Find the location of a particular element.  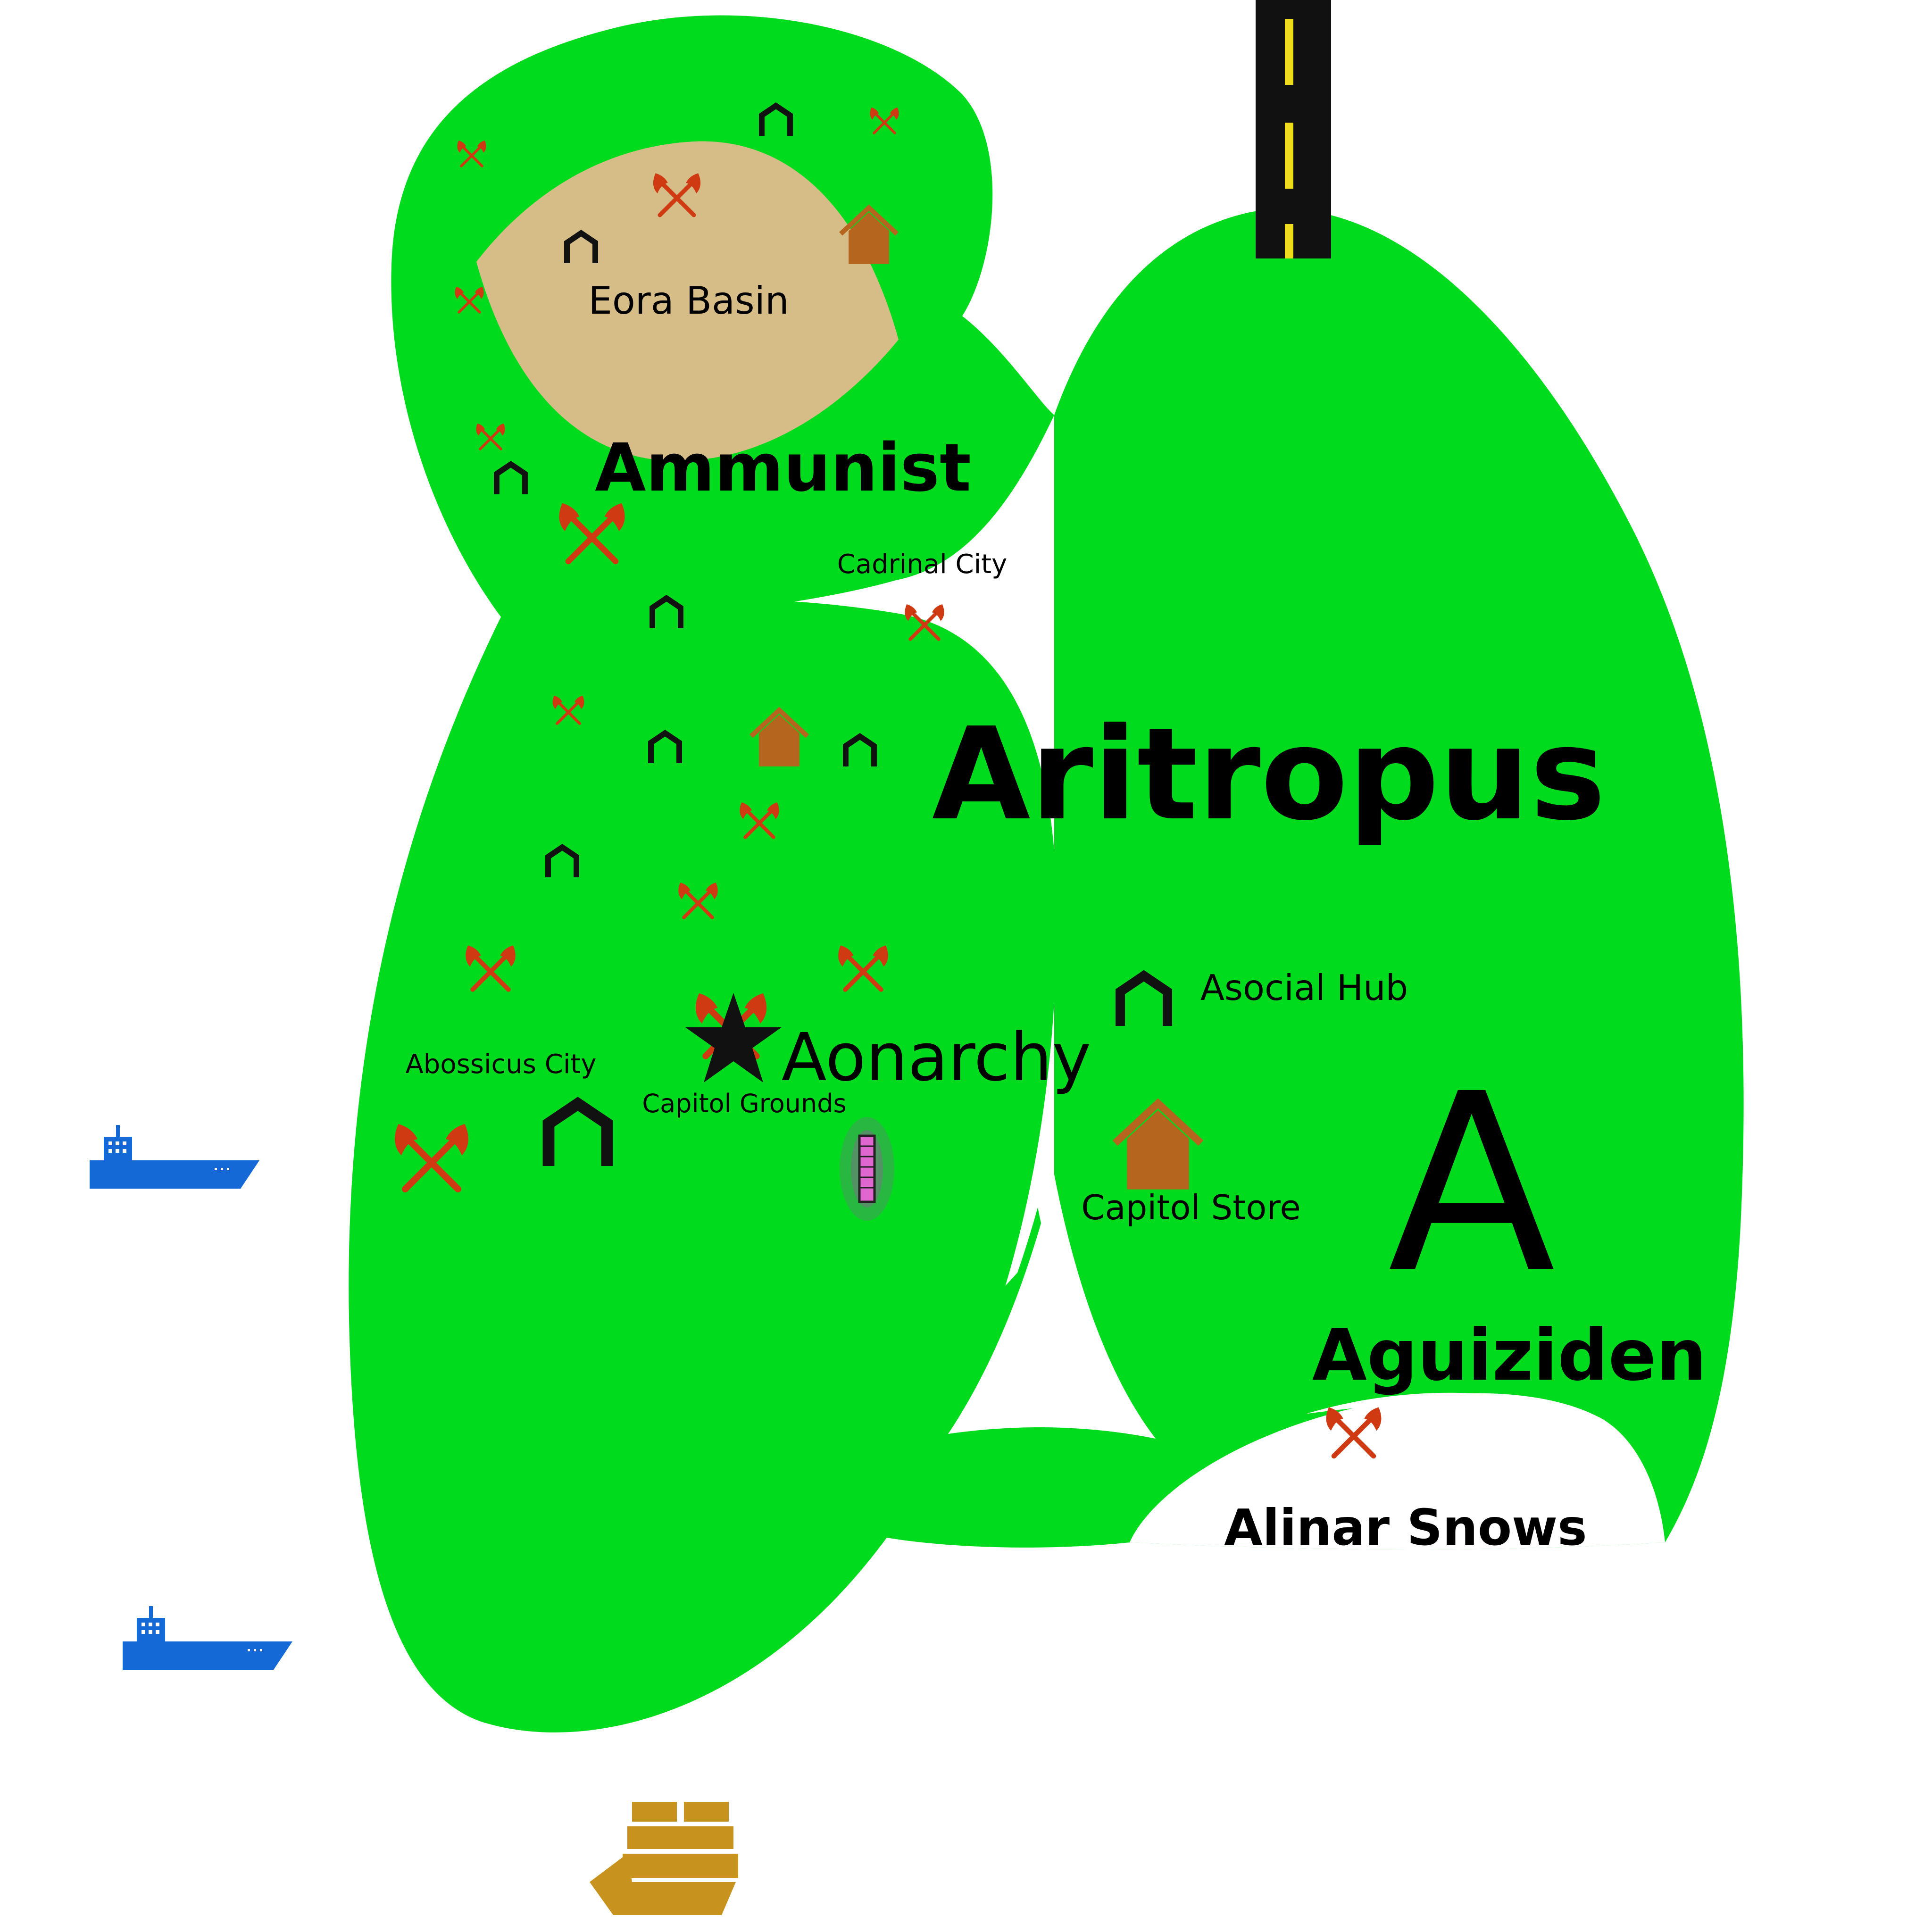

label-ammunist: Ammunist is located at coordinates (783, 469).